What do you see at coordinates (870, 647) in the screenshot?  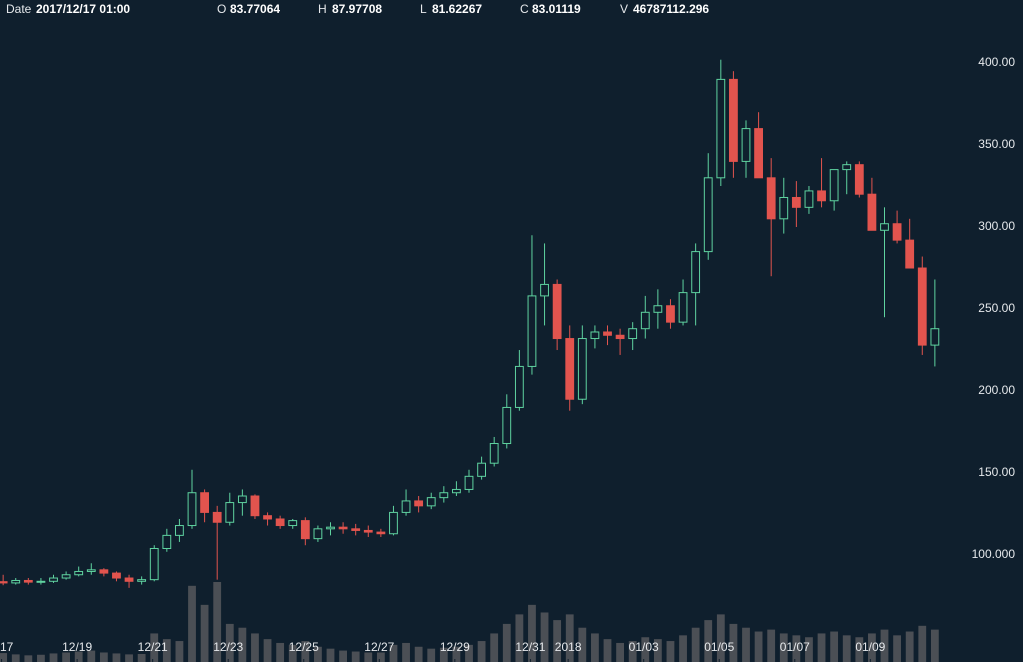 I see `x-tick-label: 01/09` at bounding box center [870, 647].